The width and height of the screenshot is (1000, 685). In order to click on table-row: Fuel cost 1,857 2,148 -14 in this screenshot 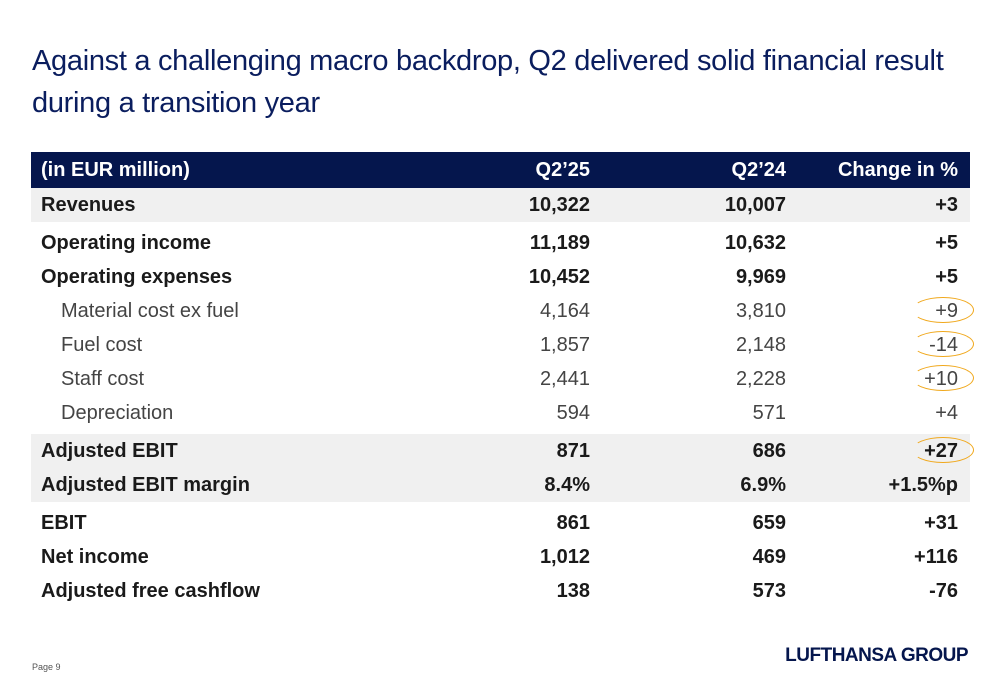, I will do `click(502, 345)`.